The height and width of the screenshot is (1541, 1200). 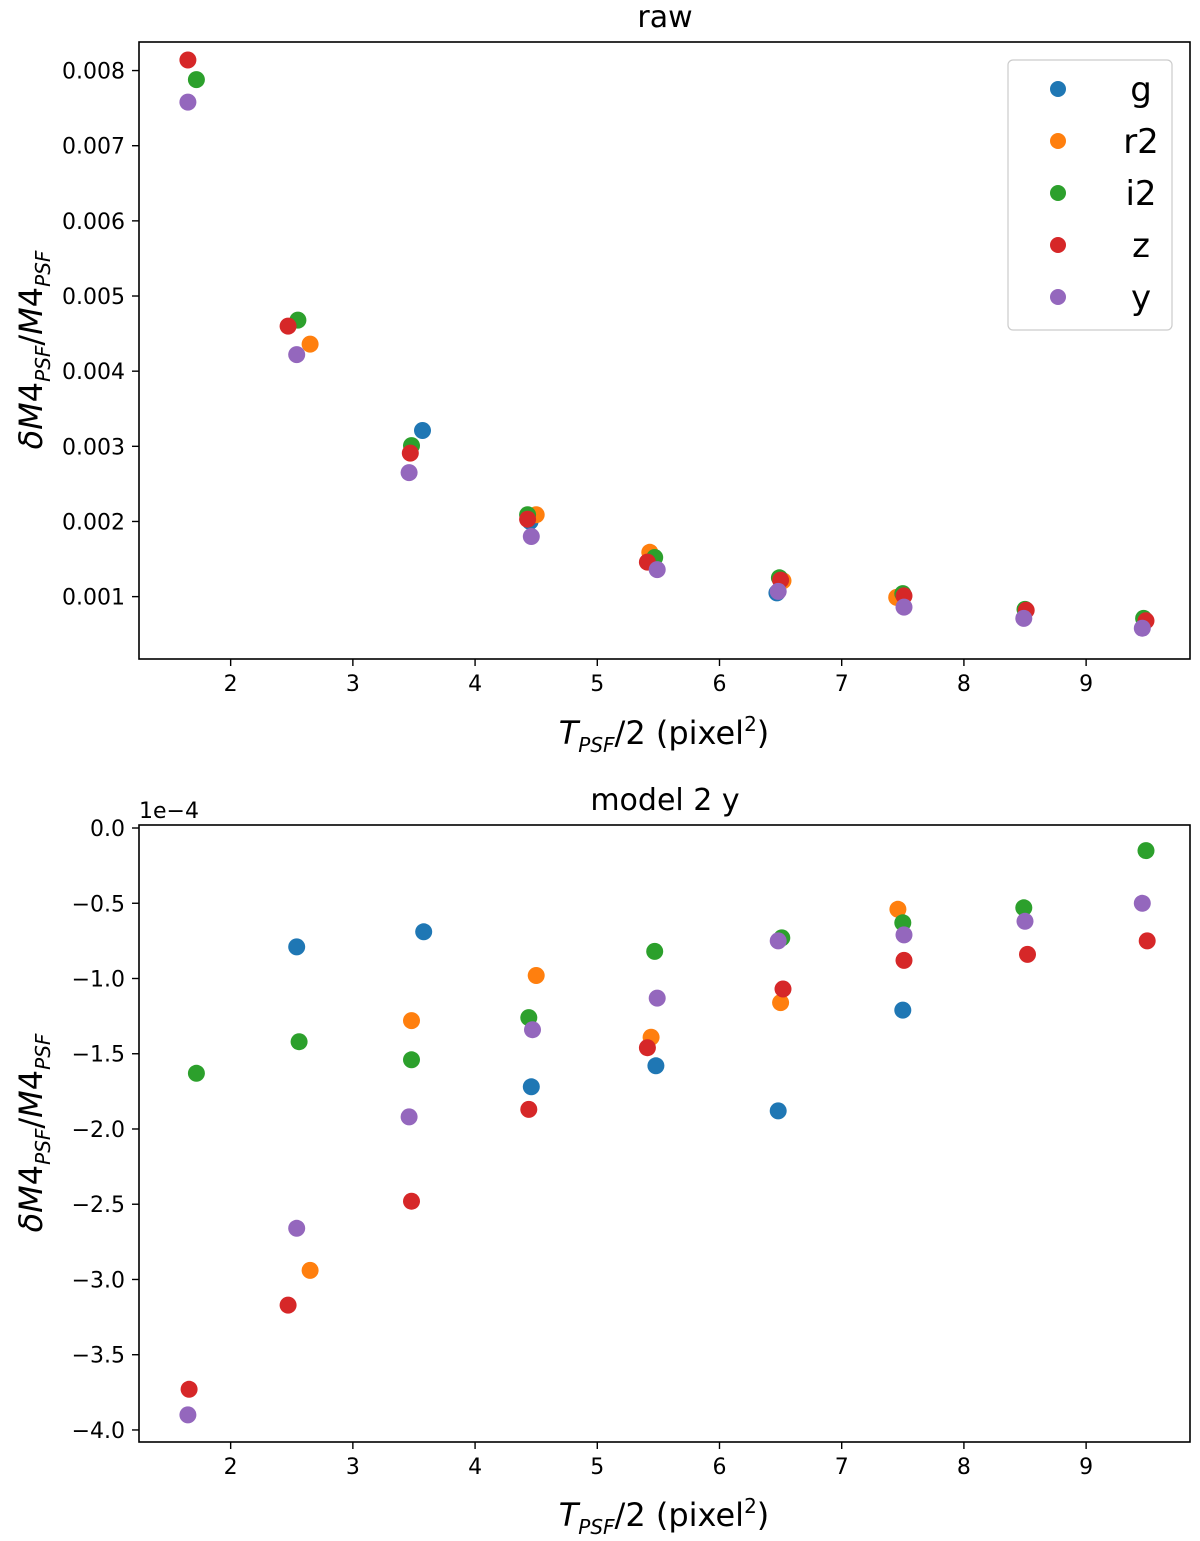 I want to click on legend-marker-y, so click(x=1058, y=297).